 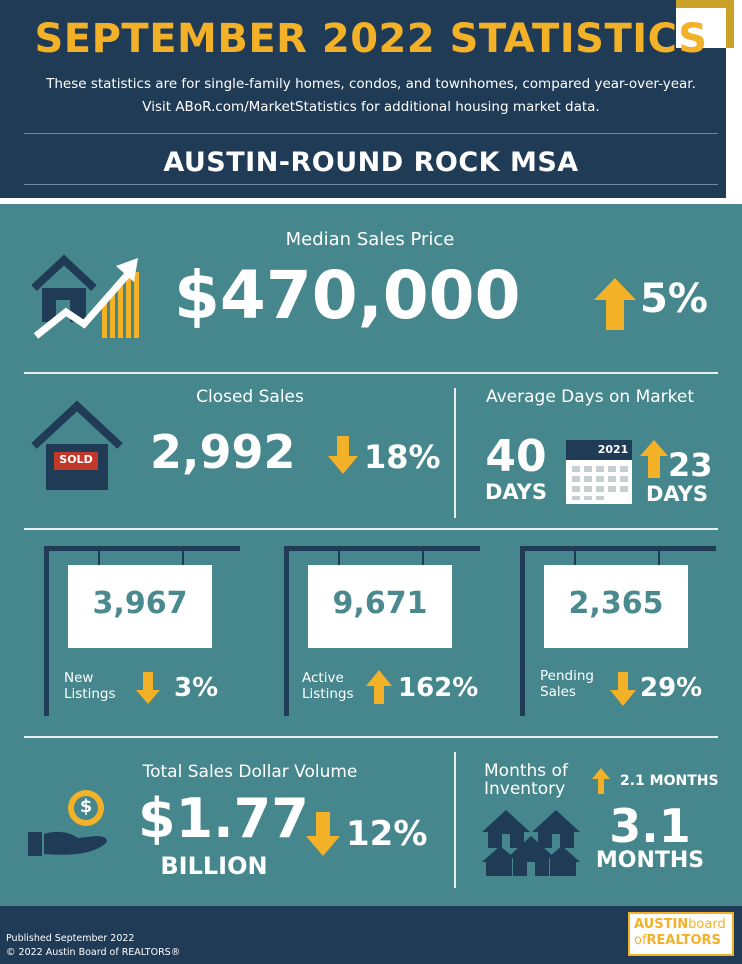 What do you see at coordinates (650, 826) in the screenshot?
I see `inventory-value: 3.1` at bounding box center [650, 826].